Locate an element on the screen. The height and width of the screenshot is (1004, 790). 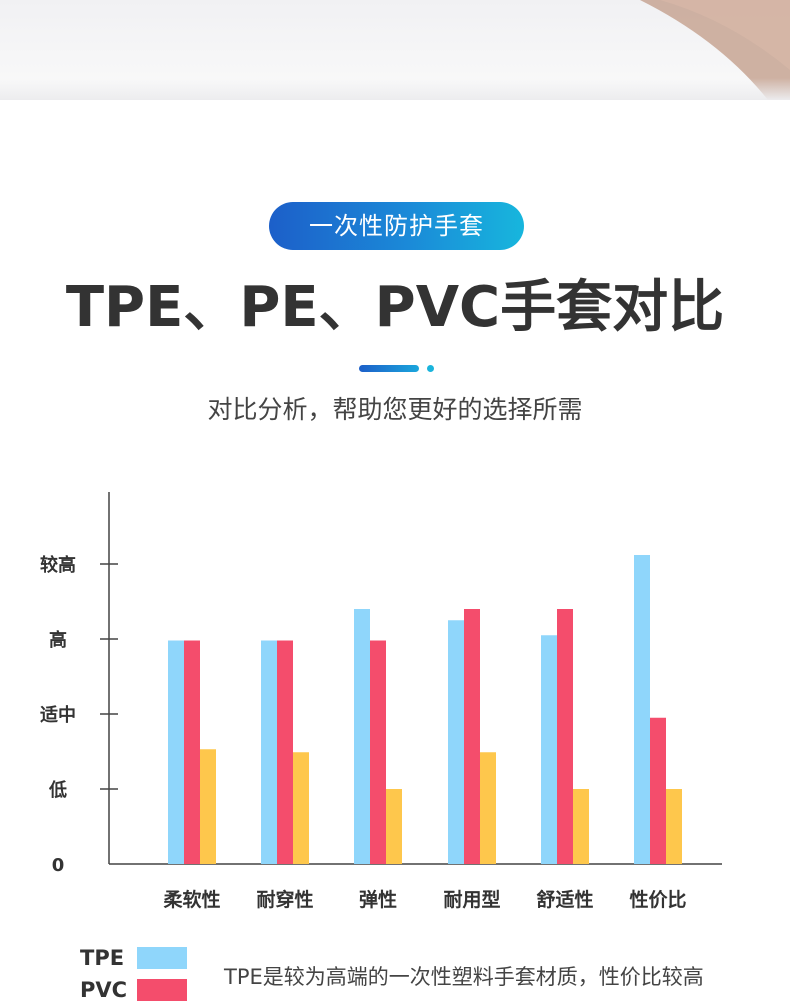
y-tick-label: 低 is located at coordinates (57, 790).